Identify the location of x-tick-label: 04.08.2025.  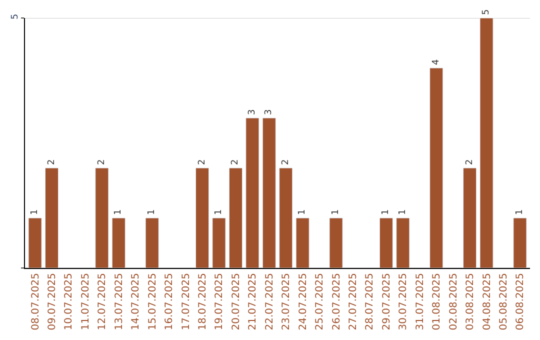
(487, 301).